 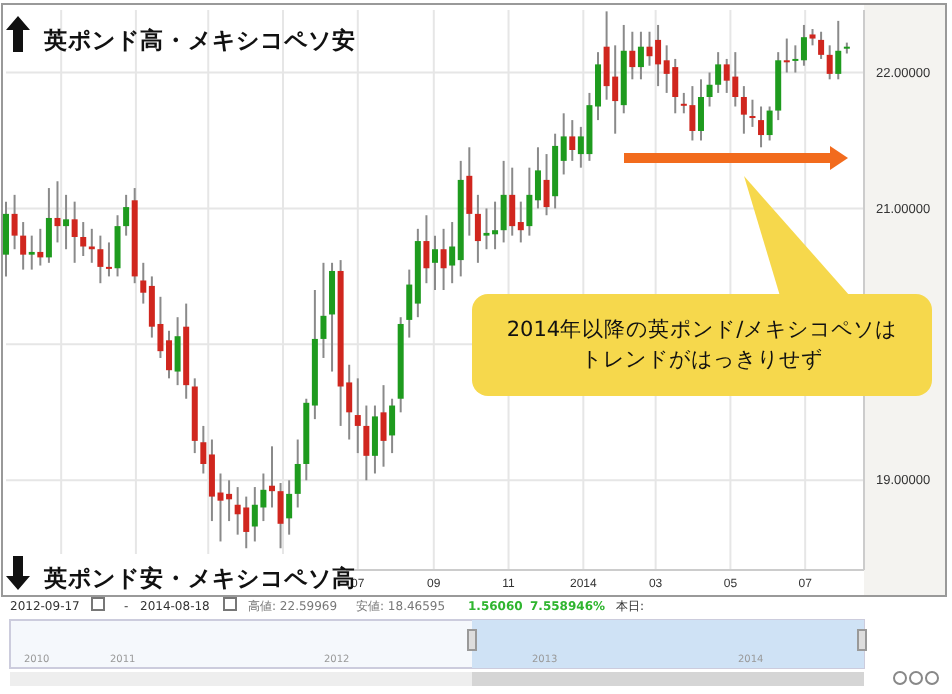 What do you see at coordinates (702, 329) in the screenshot?
I see `annotation: 2014年以降の英ポンド/メキシコペソは` at bounding box center [702, 329].